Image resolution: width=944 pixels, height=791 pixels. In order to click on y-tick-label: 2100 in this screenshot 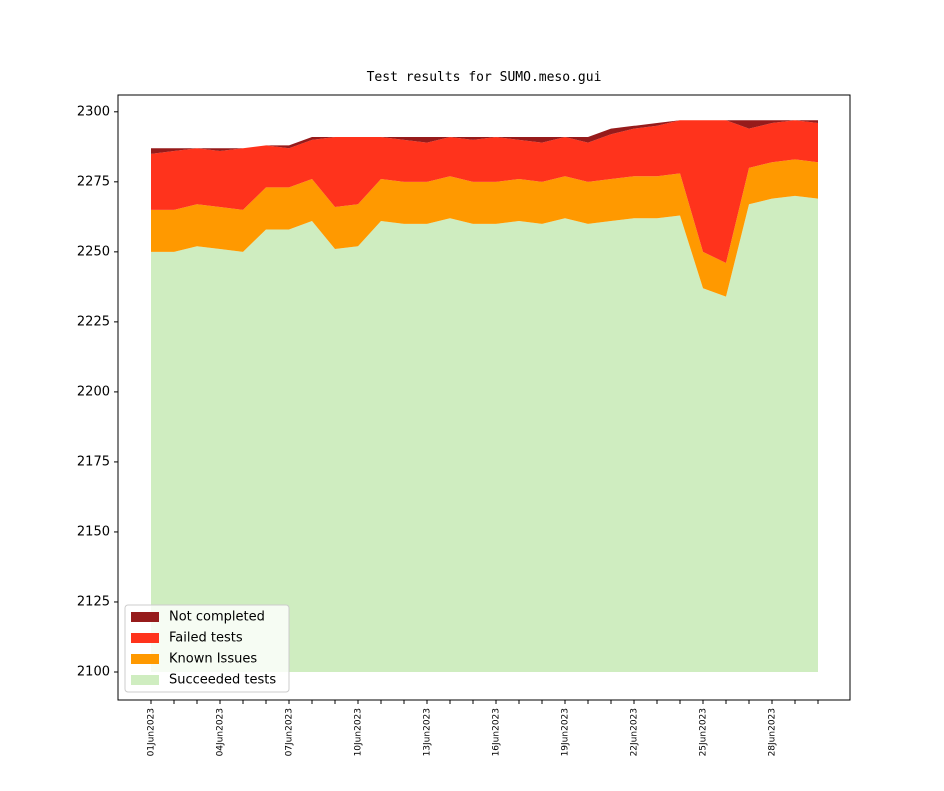, I will do `click(93, 671)`.